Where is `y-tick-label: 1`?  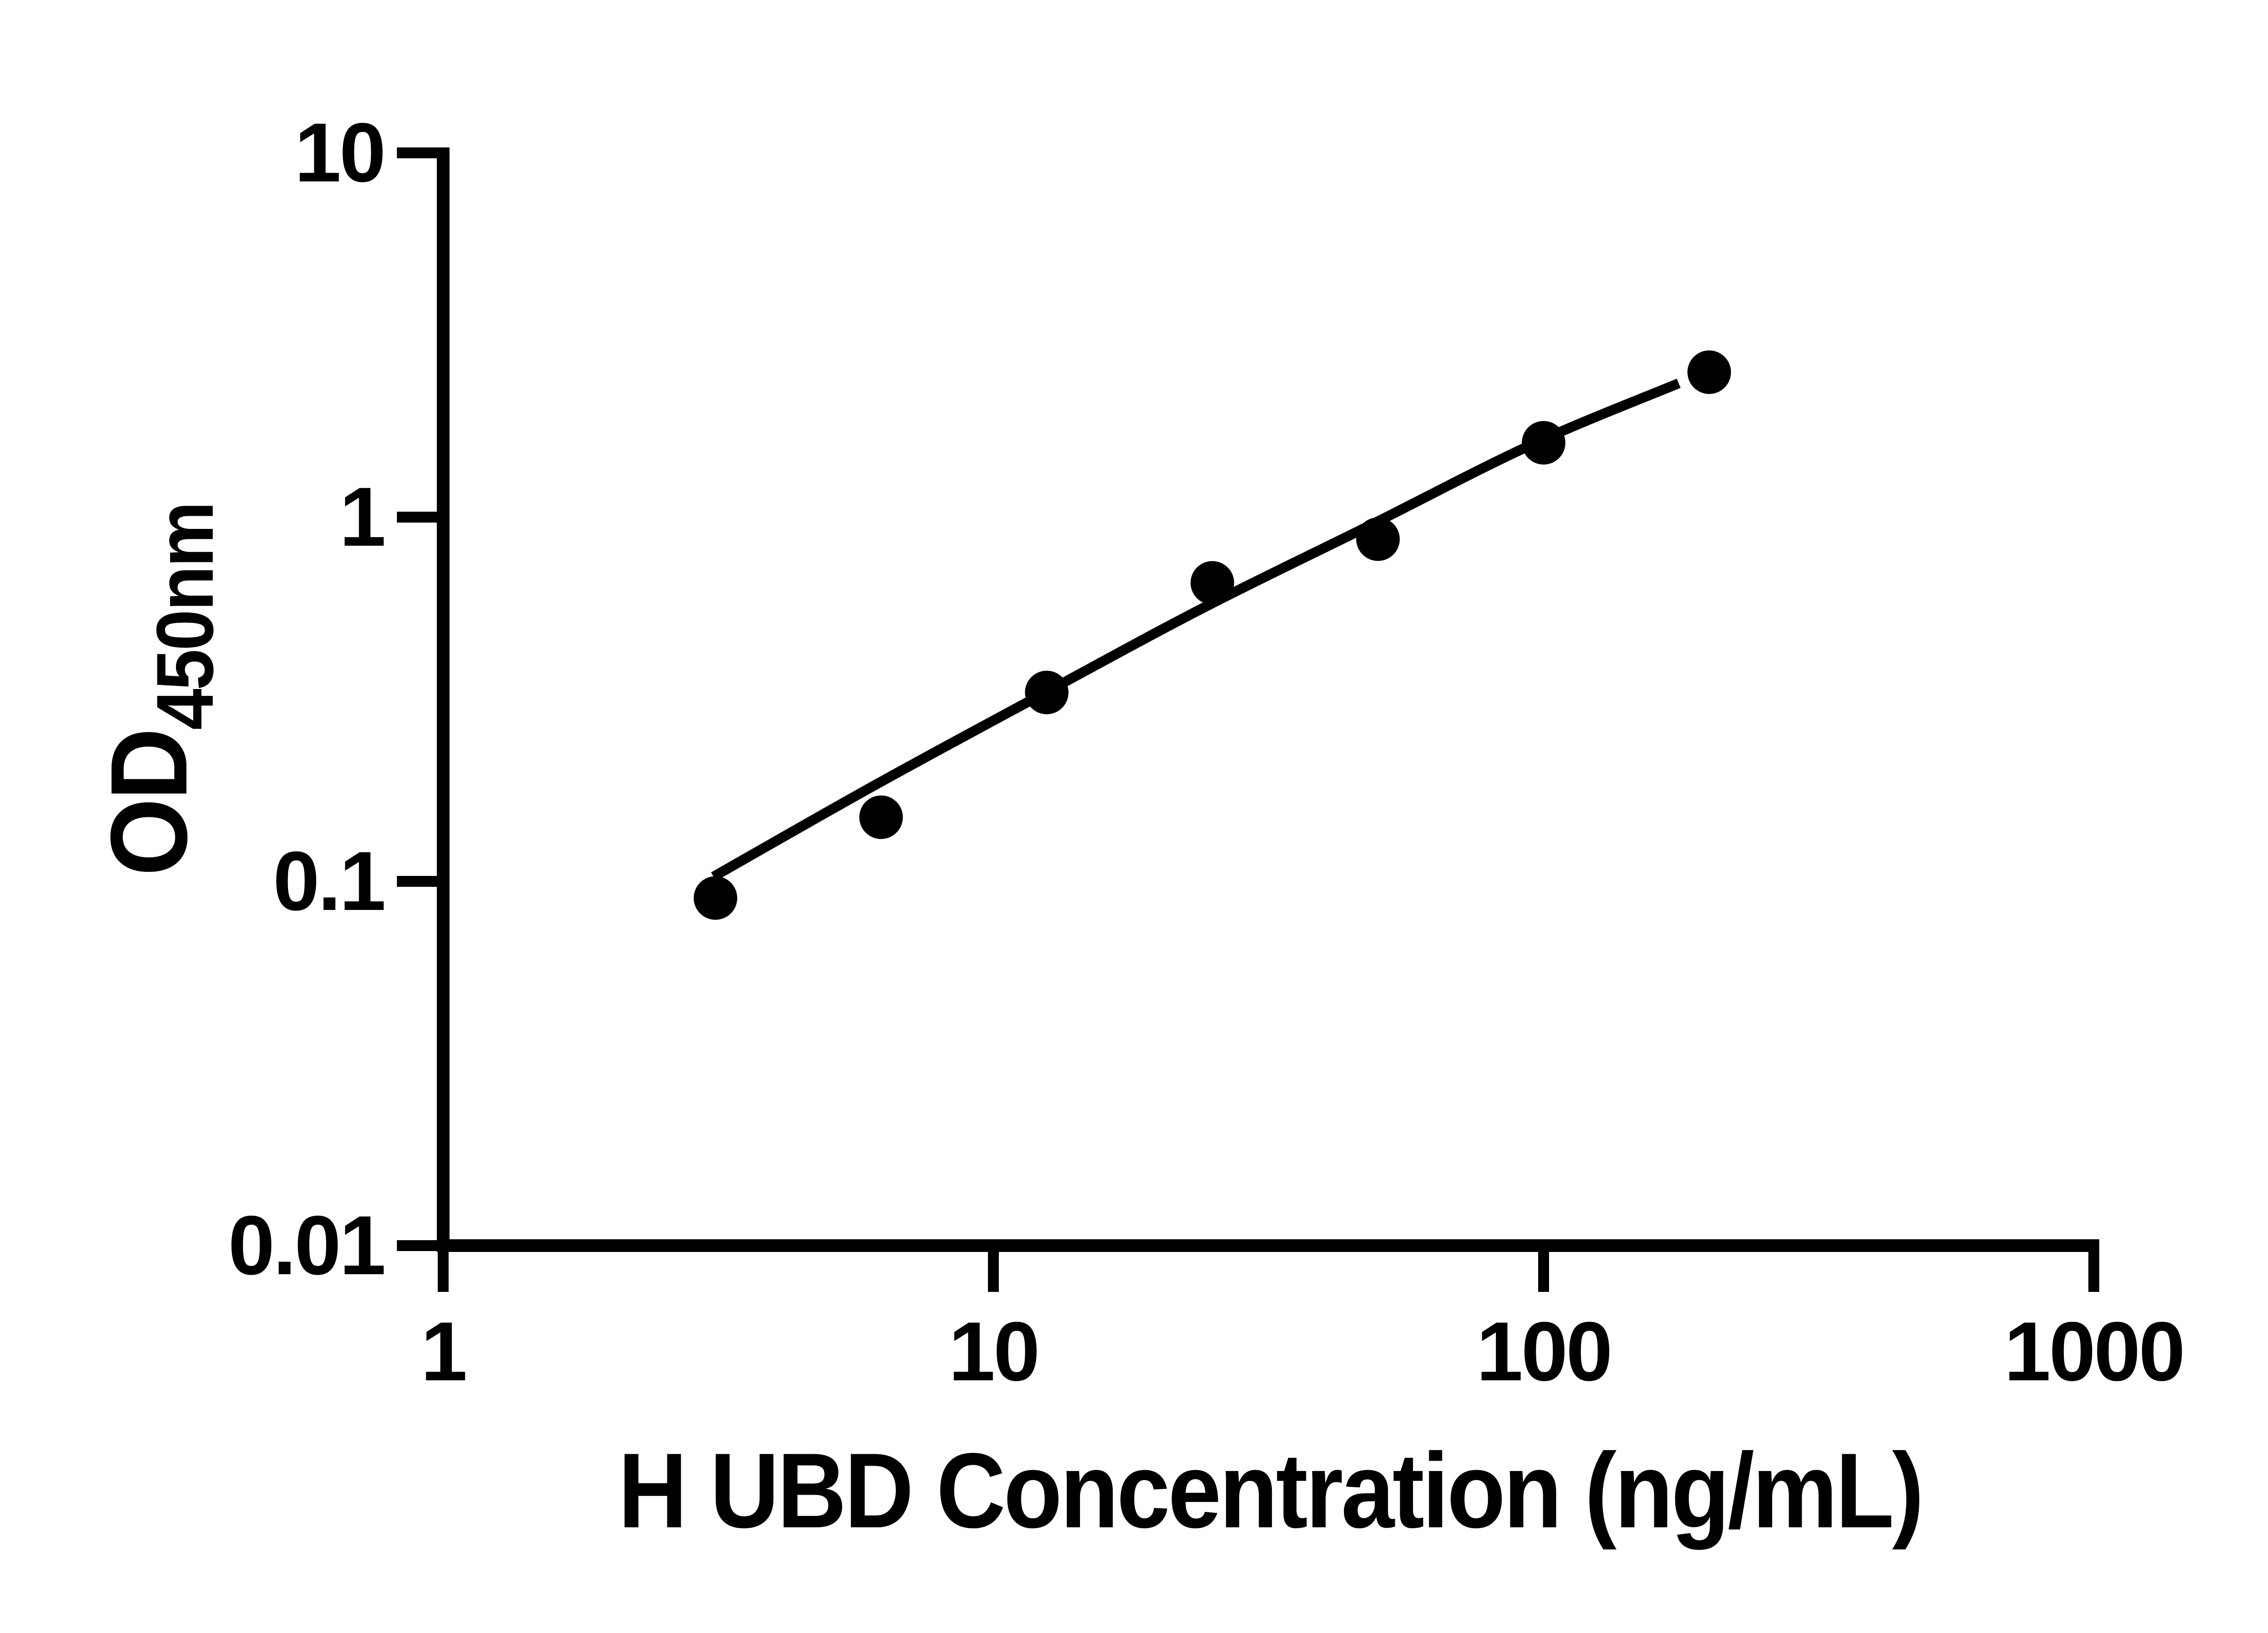
y-tick-label: 1 is located at coordinates (361, 517).